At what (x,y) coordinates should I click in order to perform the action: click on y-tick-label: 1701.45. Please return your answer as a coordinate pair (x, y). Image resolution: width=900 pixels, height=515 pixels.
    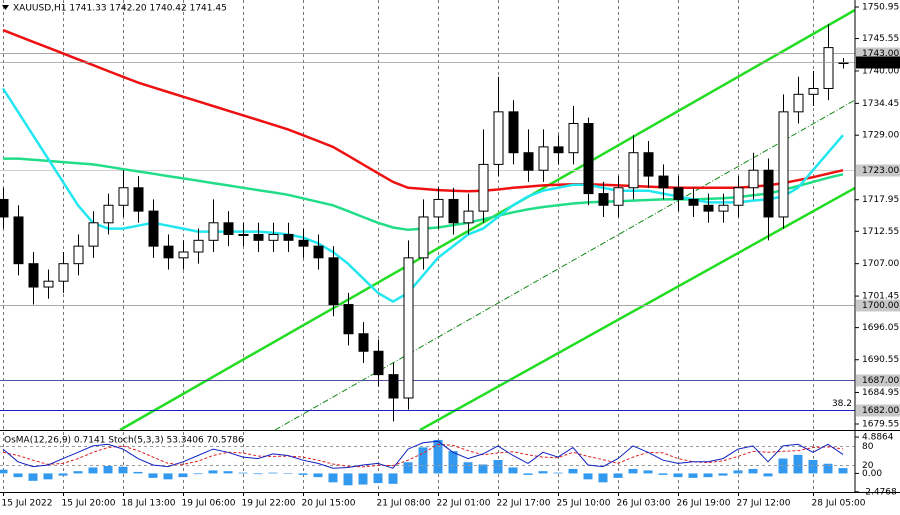
    Looking at the image, I should click on (880, 297).